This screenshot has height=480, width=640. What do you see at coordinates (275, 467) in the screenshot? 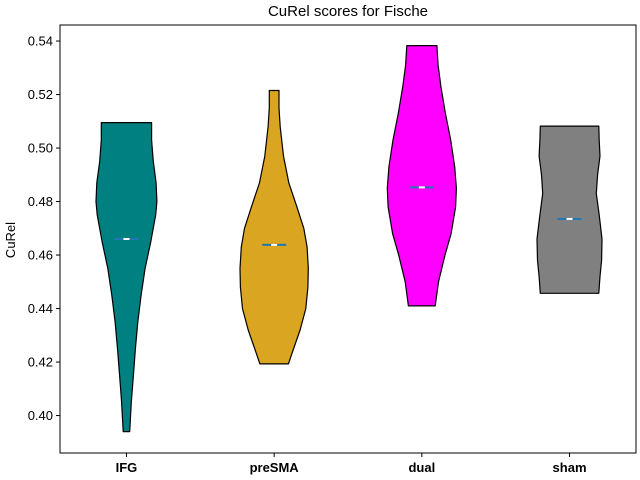
I see `x-tick-label-preSMA: preSMA` at bounding box center [275, 467].